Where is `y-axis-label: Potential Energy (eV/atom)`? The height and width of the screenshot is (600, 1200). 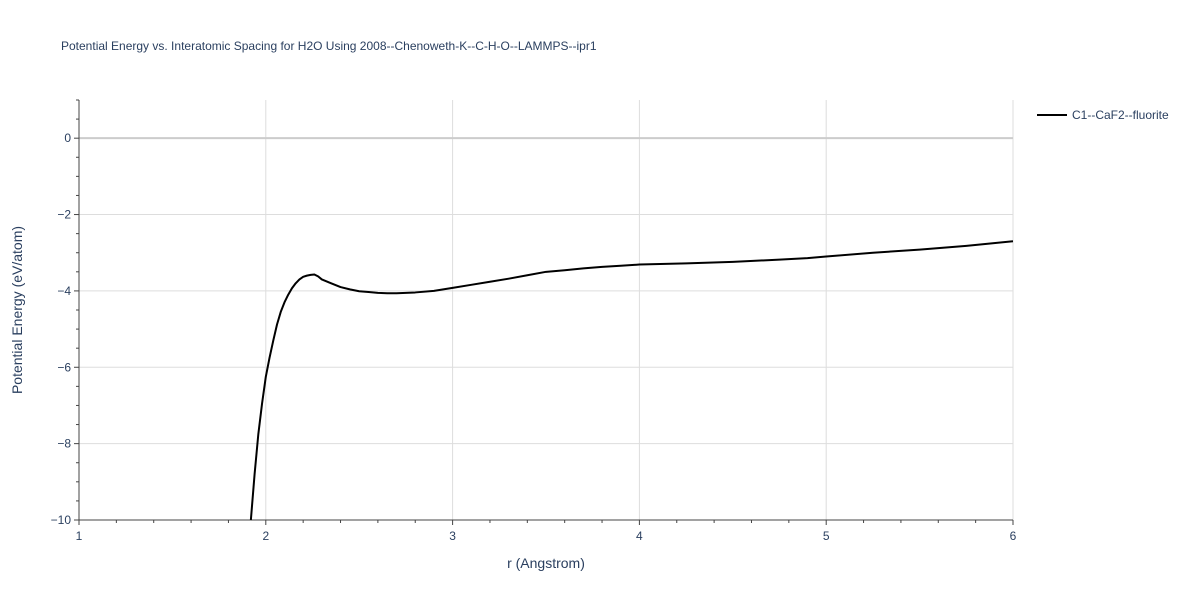
y-axis-label: Potential Energy (eV/atom) is located at coordinates (17, 310).